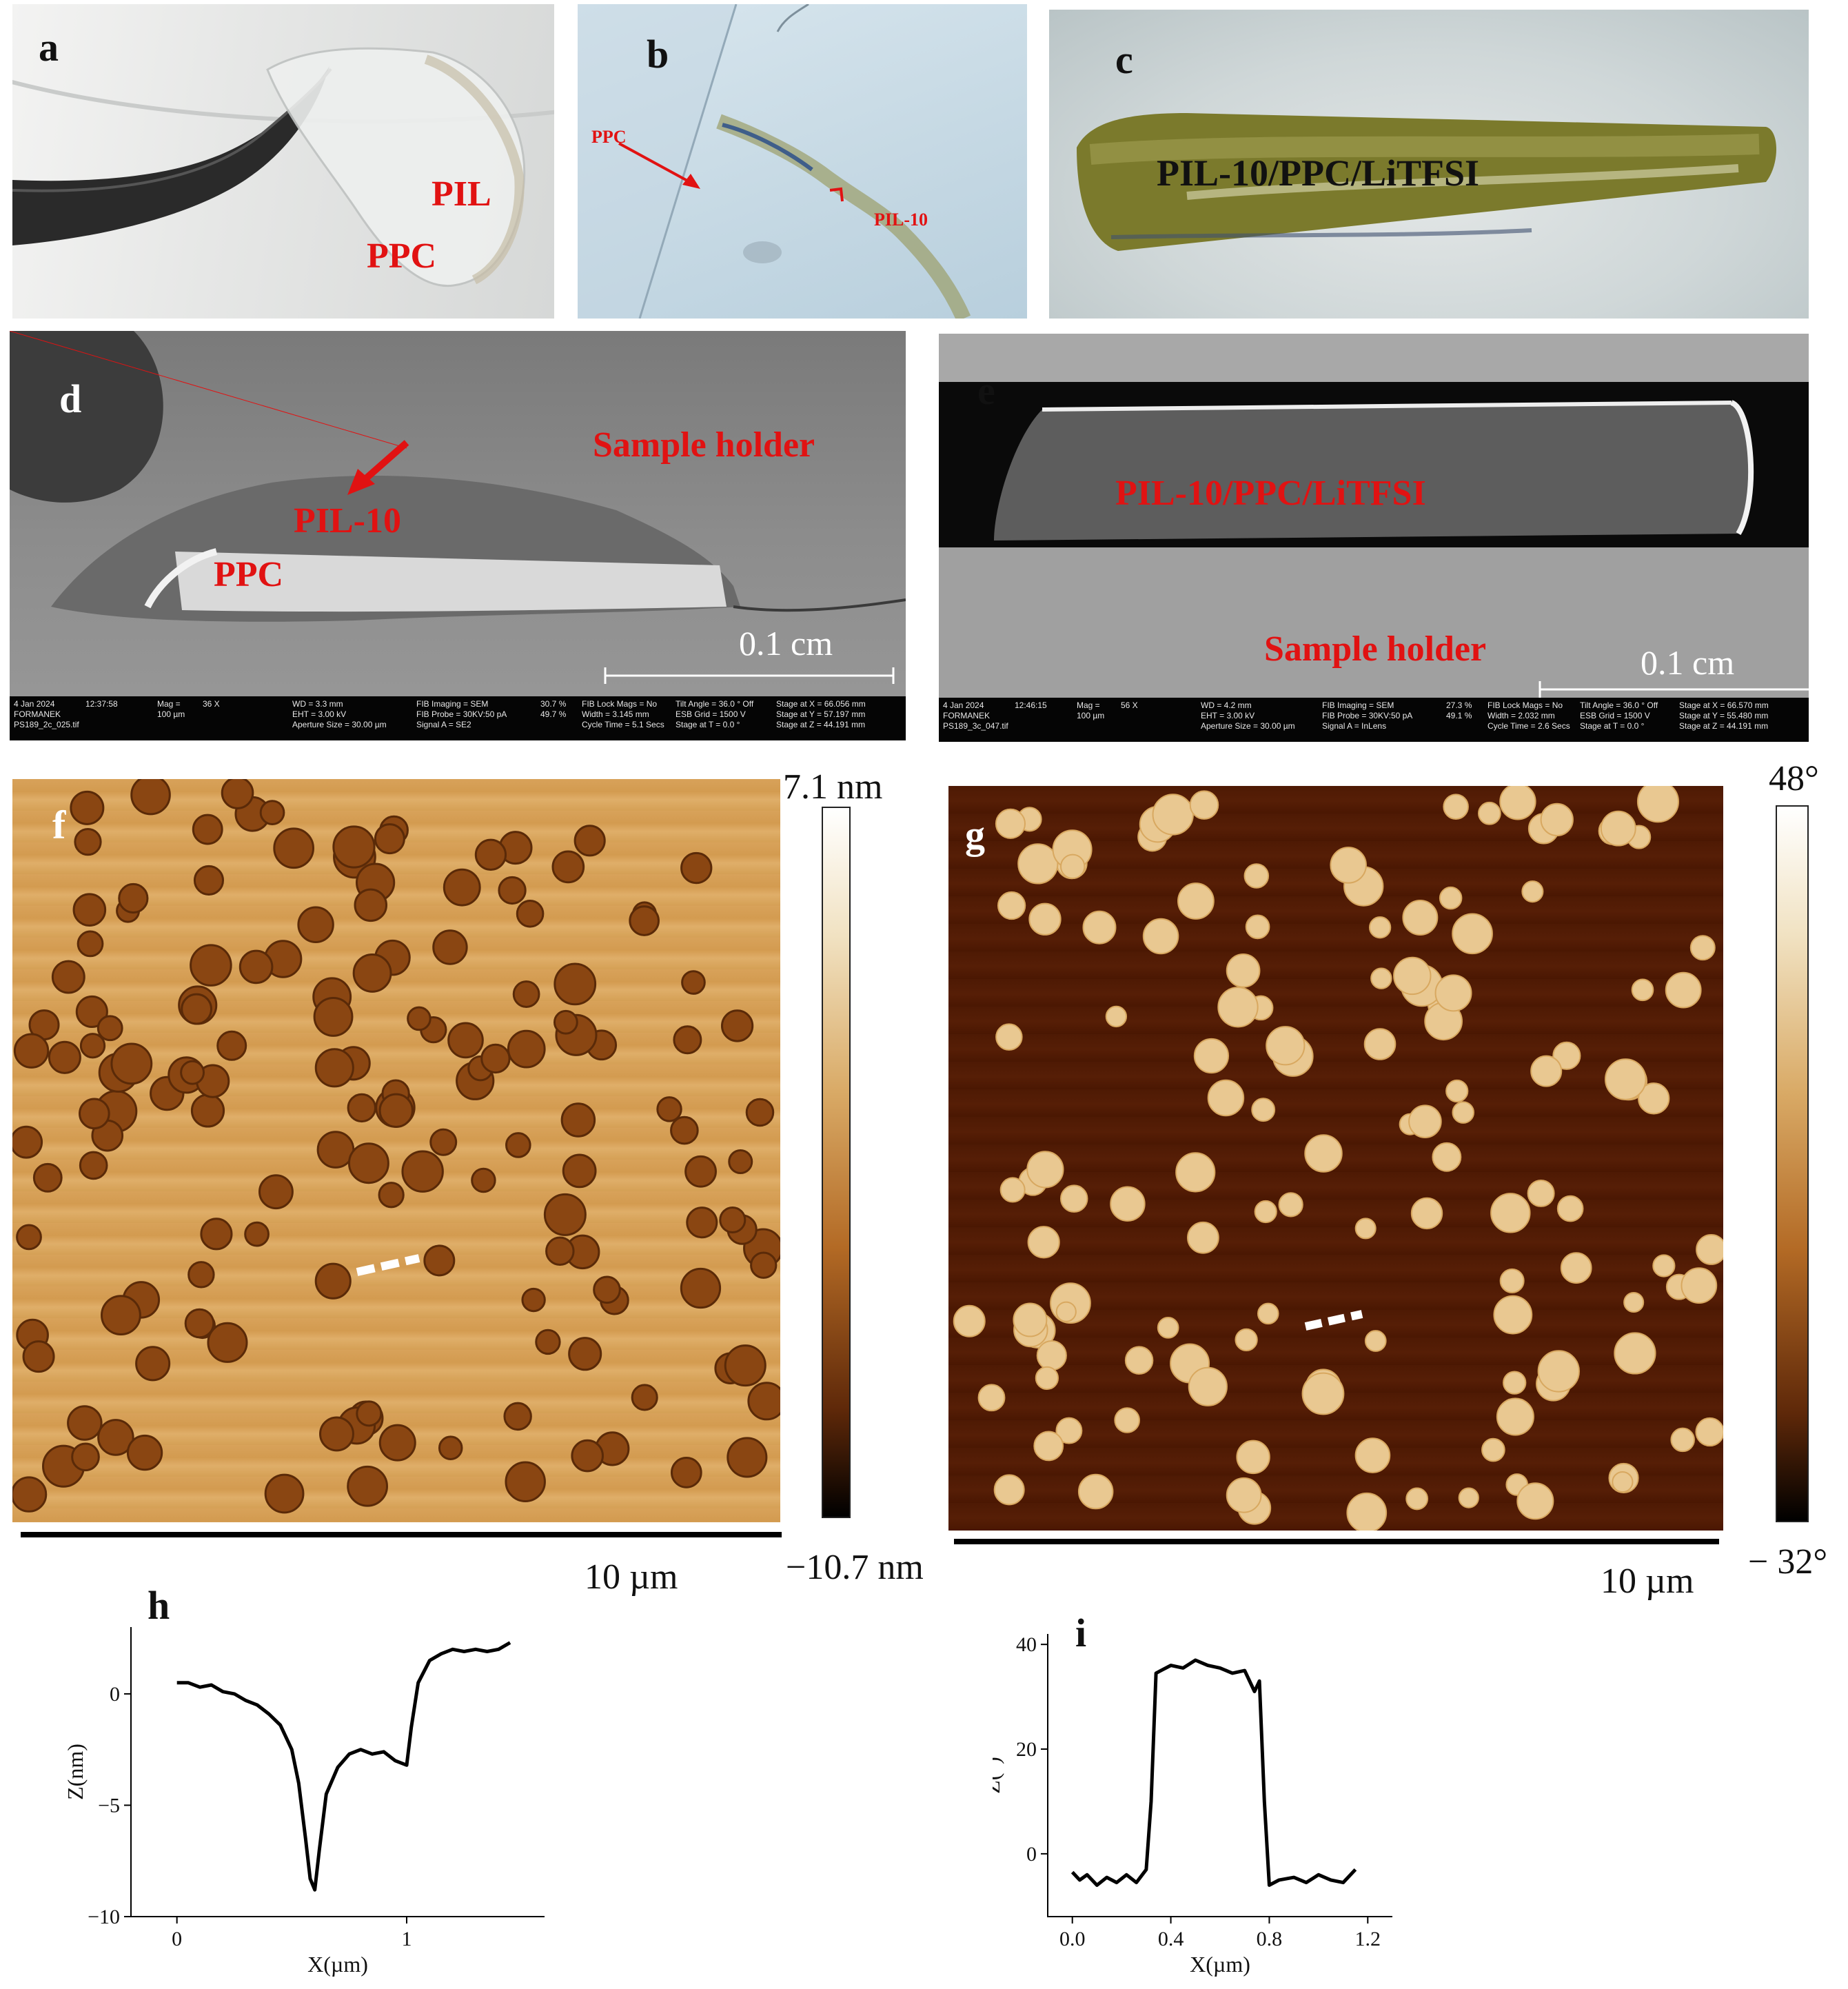 The width and height of the screenshot is (1848, 1989). Describe the element at coordinates (1368, 1939) in the screenshot. I see `x-tick-label: 1.2` at that location.